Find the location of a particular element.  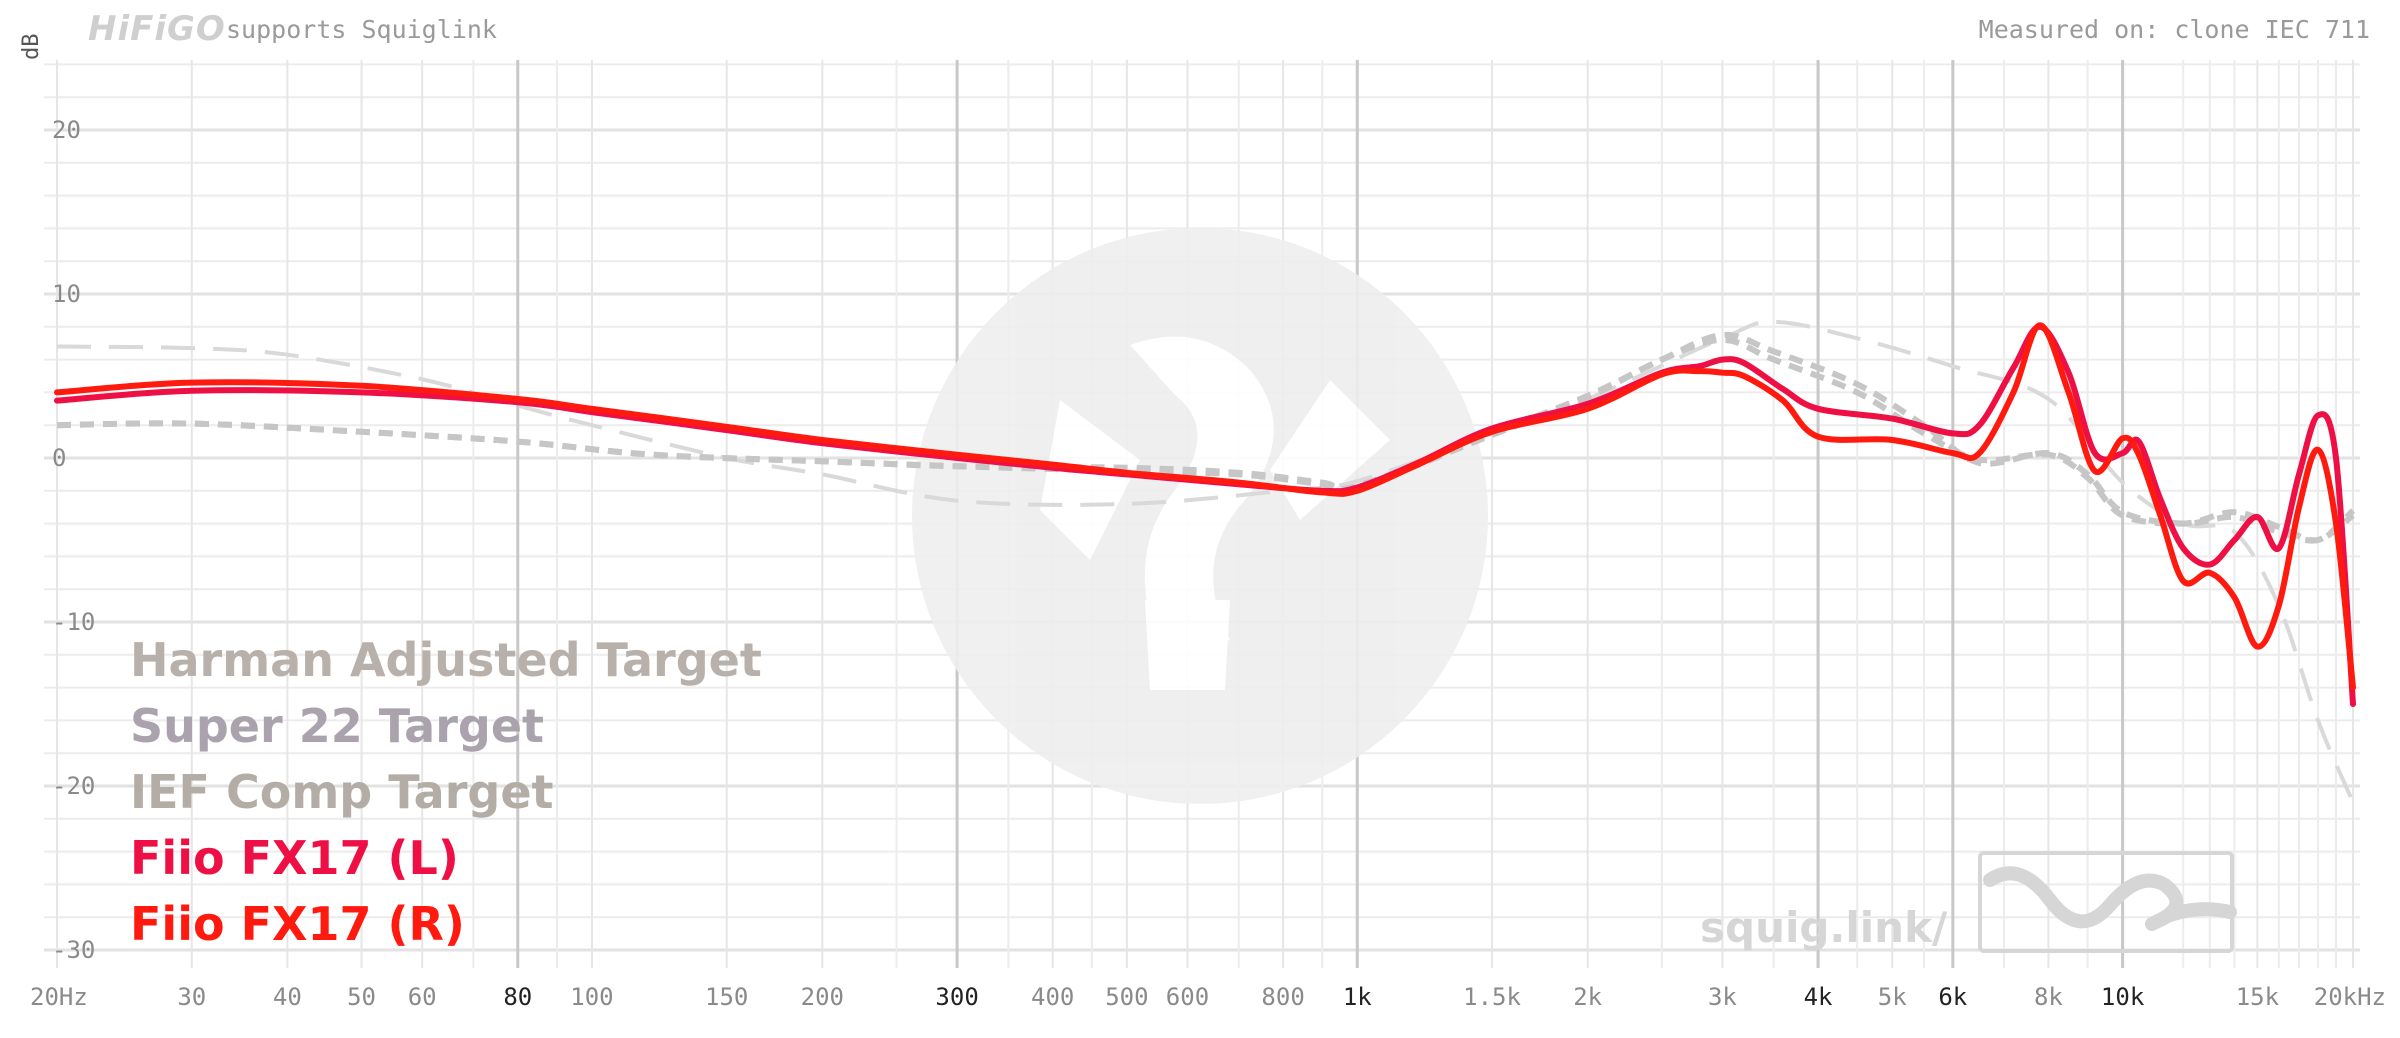

x-tick-label: 50 is located at coordinates (361, 997).